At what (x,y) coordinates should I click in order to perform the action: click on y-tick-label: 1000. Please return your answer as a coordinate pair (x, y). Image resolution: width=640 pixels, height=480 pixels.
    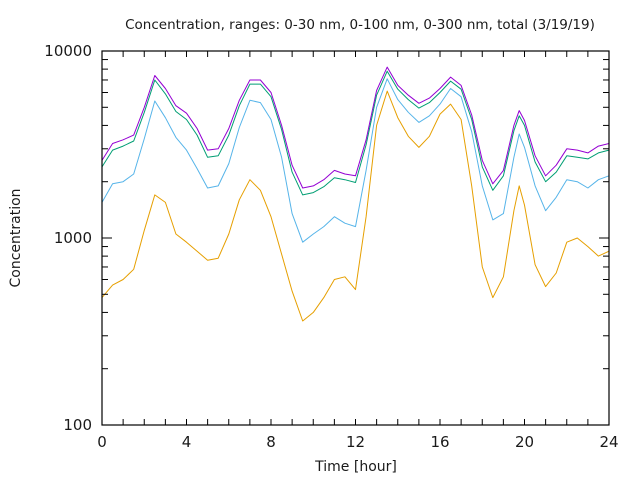
    Looking at the image, I should click on (73, 238).